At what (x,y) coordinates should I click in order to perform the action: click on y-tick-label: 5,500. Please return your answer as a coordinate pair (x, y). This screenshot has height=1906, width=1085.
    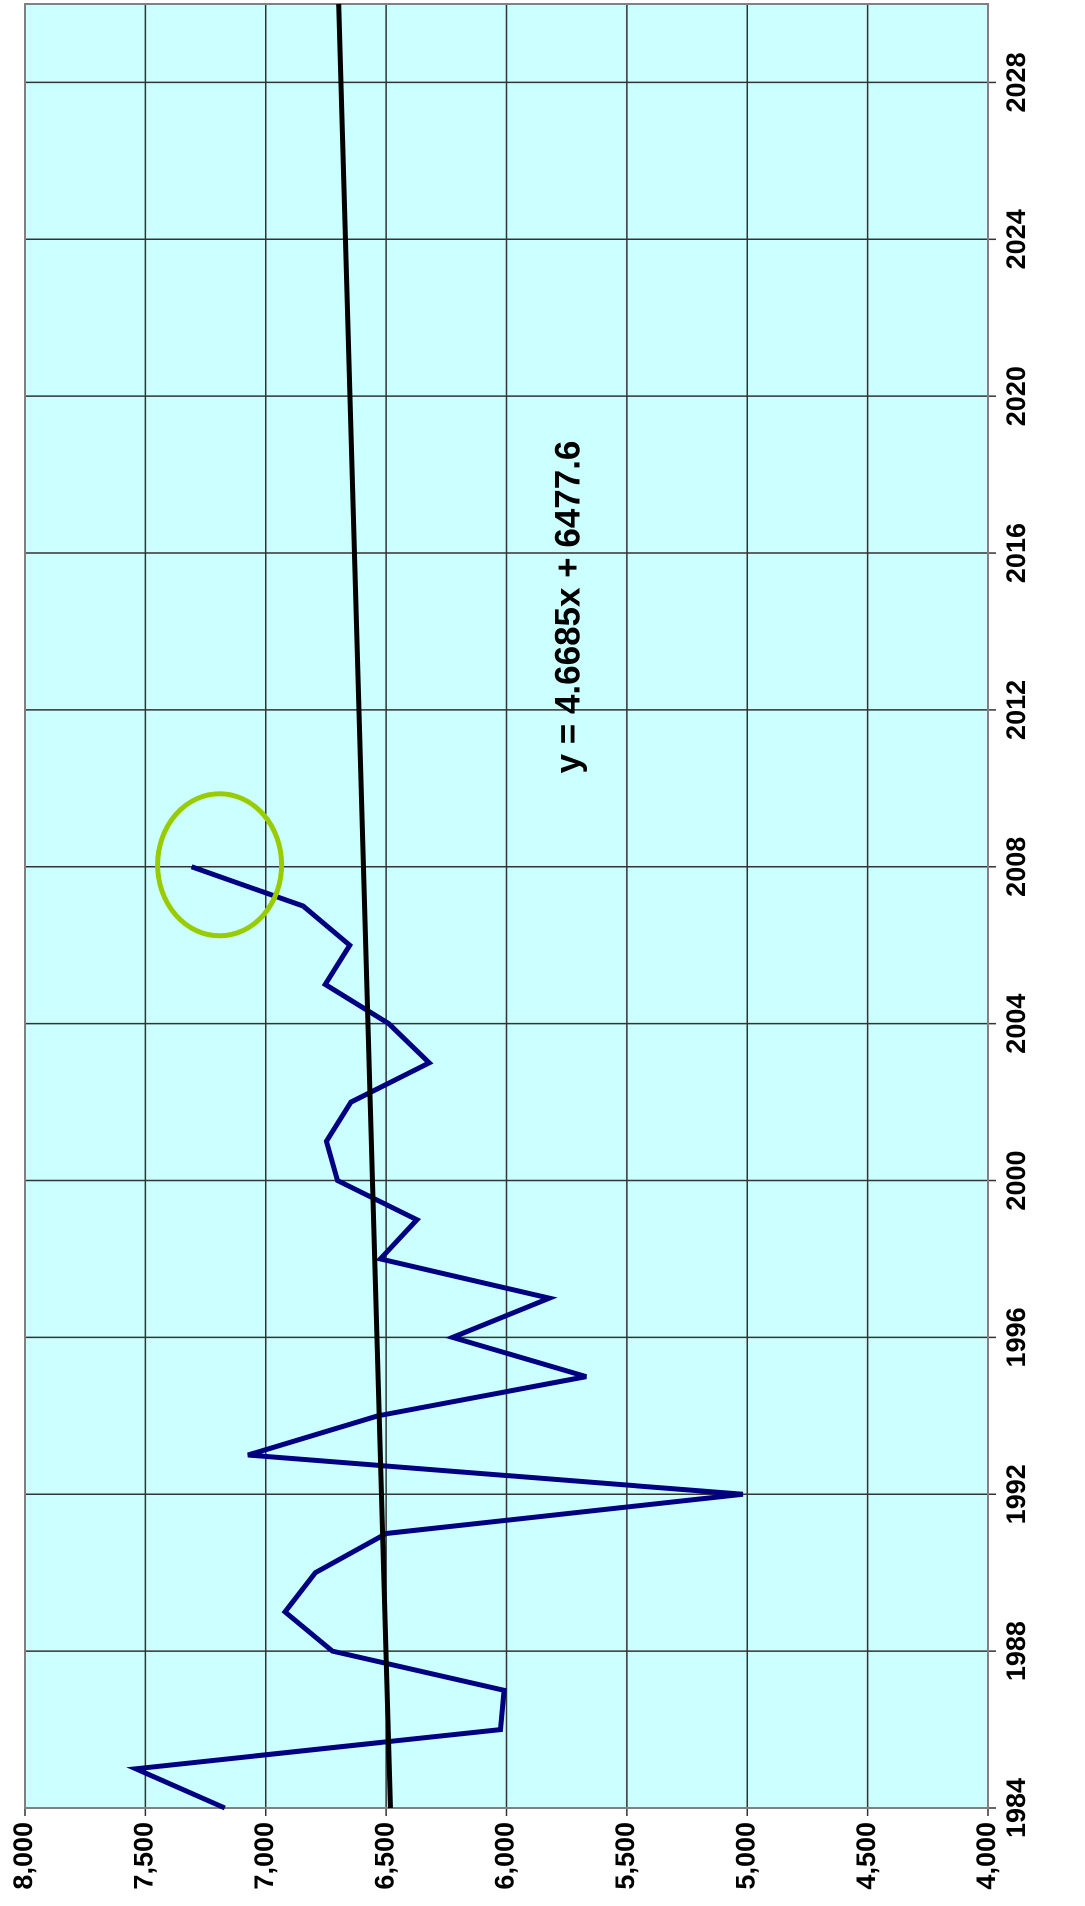
    Looking at the image, I should click on (625, 1856).